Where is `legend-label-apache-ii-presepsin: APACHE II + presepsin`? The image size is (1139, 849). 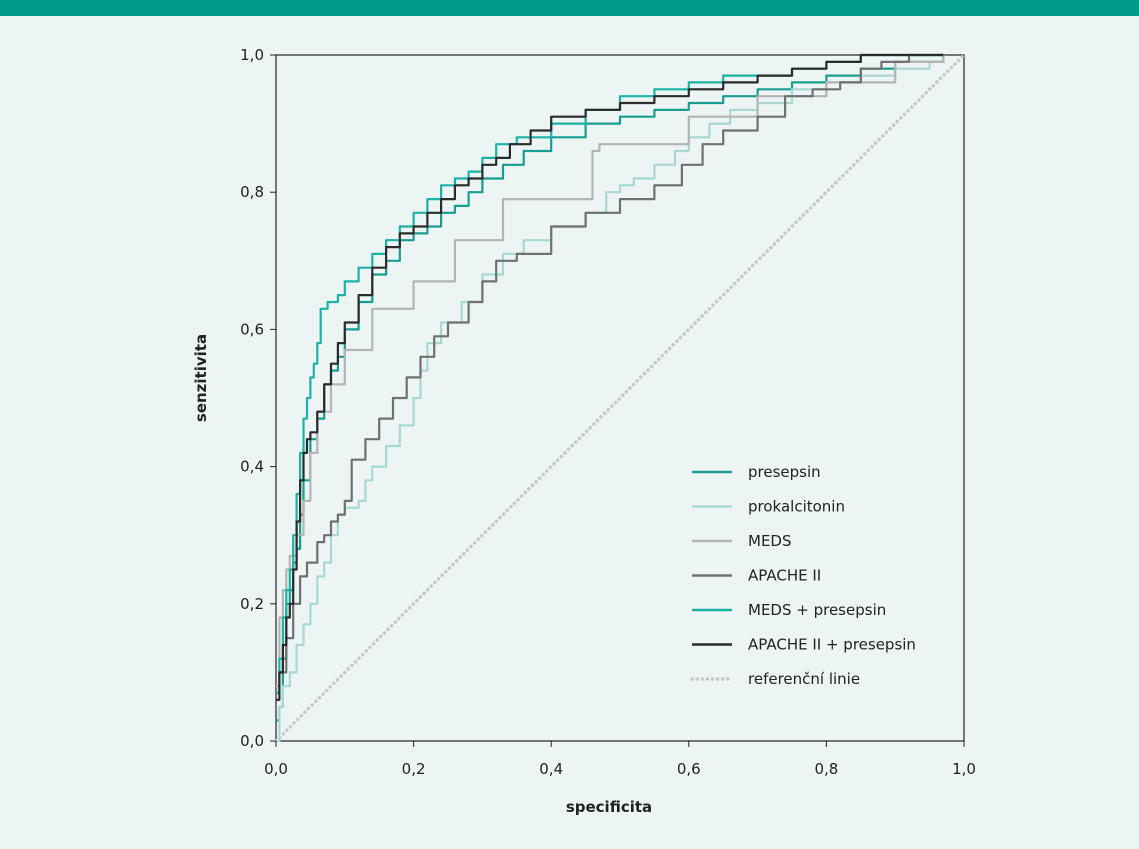 legend-label-apache-ii-presepsin: APACHE II + presepsin is located at coordinates (832, 645).